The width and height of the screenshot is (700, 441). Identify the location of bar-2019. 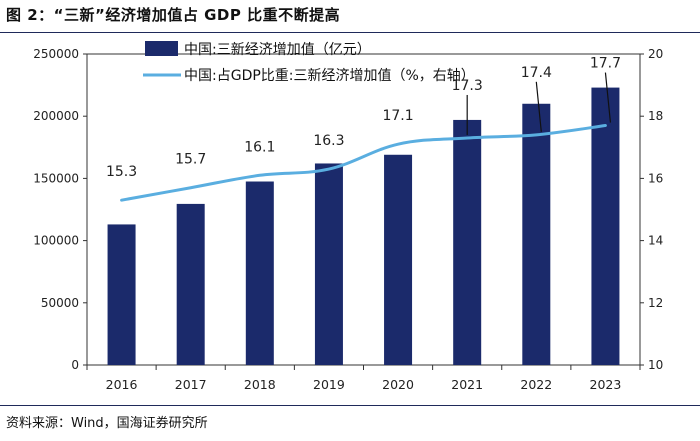
(328, 264).